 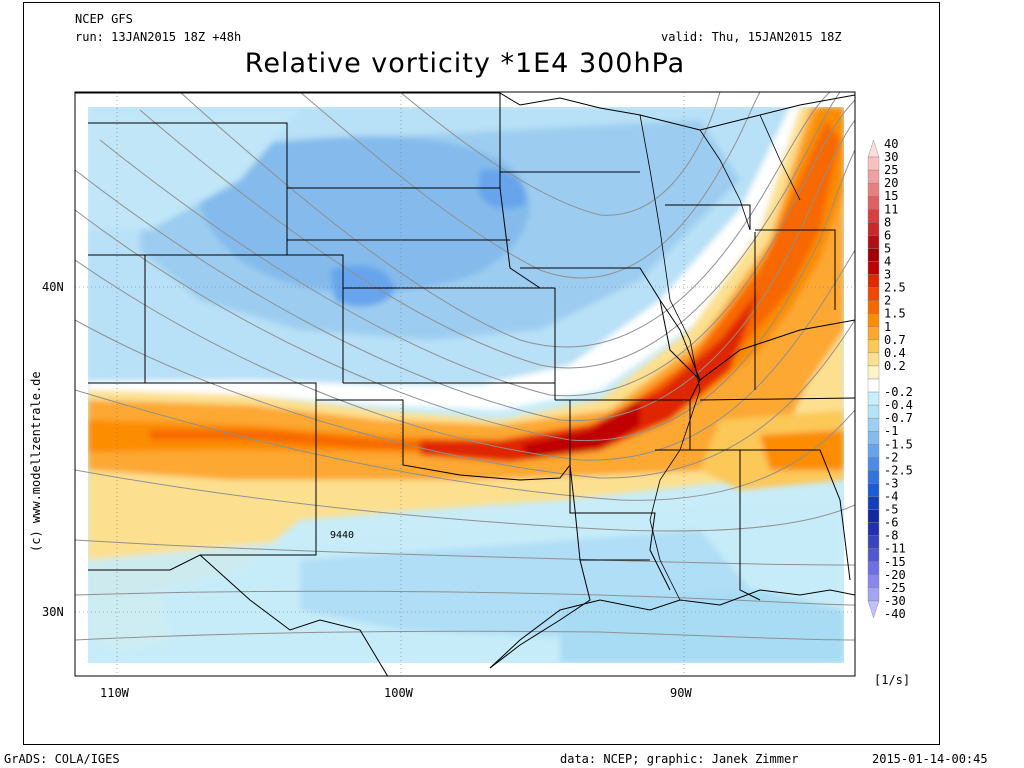 What do you see at coordinates (891, 196) in the screenshot?
I see `colorbar-level-label: 15` at bounding box center [891, 196].